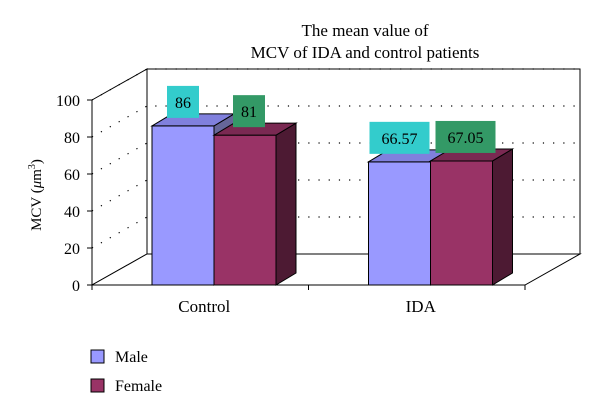 The width and height of the screenshot is (600, 419). I want to click on data-label-bg-ida-female, so click(465, 136).